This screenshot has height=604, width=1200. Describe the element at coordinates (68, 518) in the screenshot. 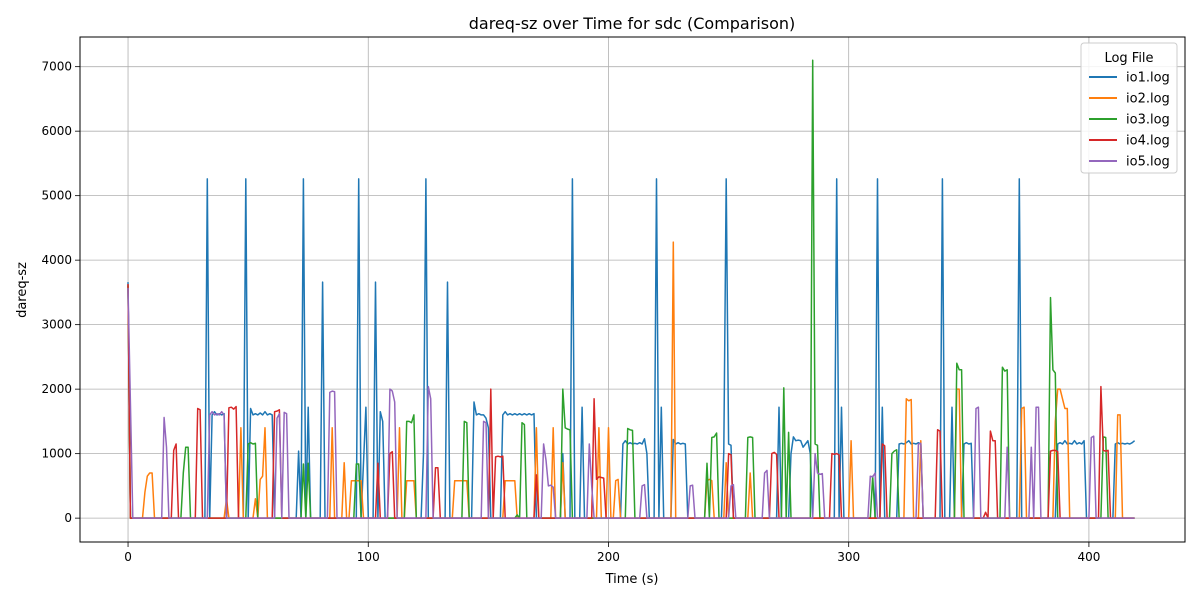

I see `y-tick-label: 0` at that location.